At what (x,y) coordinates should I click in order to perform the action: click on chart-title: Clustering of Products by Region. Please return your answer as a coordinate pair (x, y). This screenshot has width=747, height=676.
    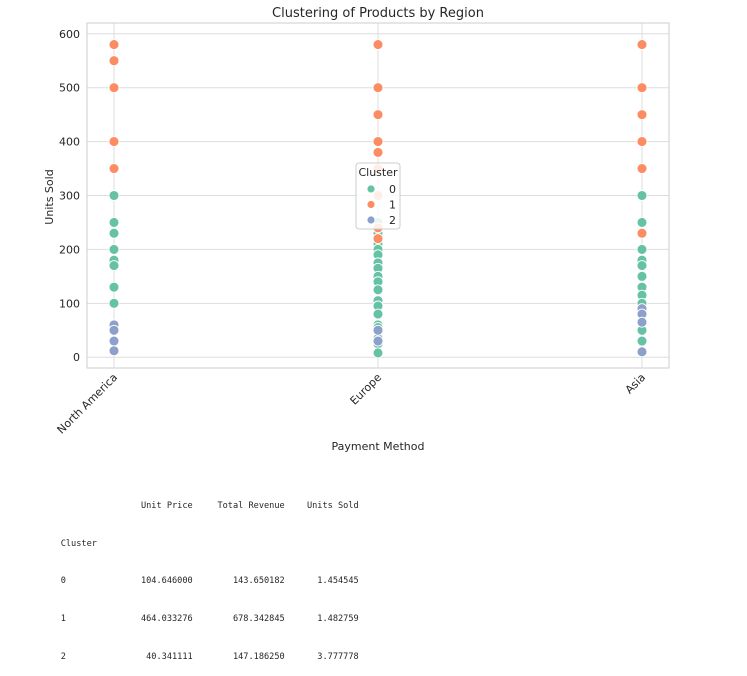
    Looking at the image, I should click on (378, 13).